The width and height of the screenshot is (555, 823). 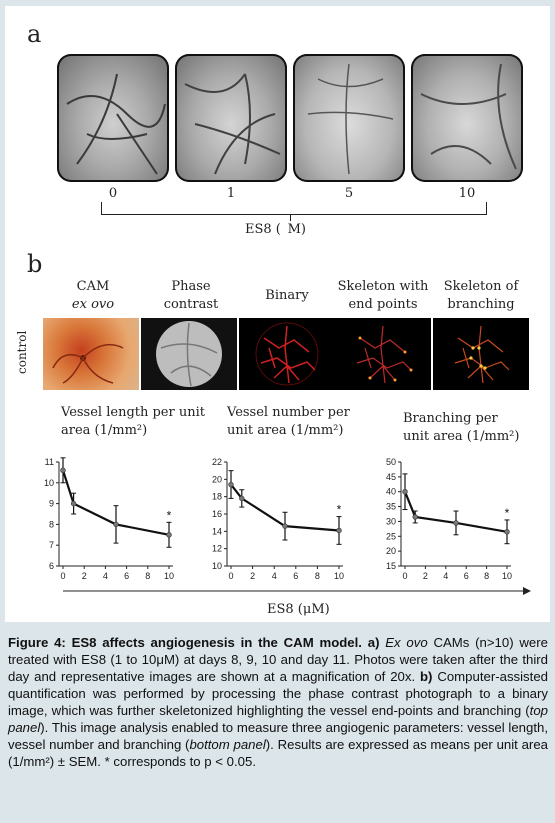 I want to click on dose-bracket, so click(x=294, y=208).